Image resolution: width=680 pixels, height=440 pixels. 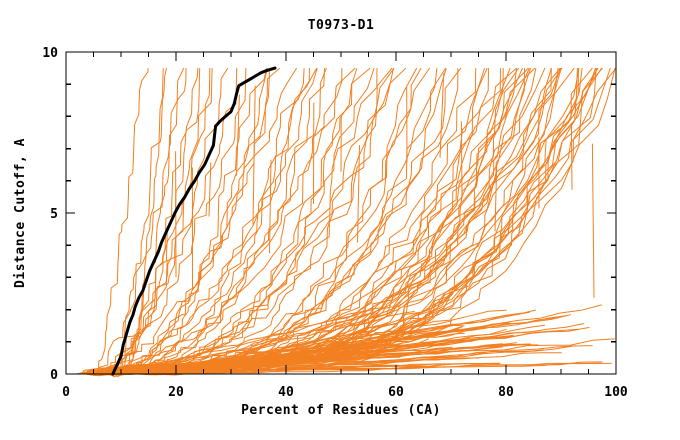 What do you see at coordinates (54, 375) in the screenshot?
I see `y-tick-label: 0` at bounding box center [54, 375].